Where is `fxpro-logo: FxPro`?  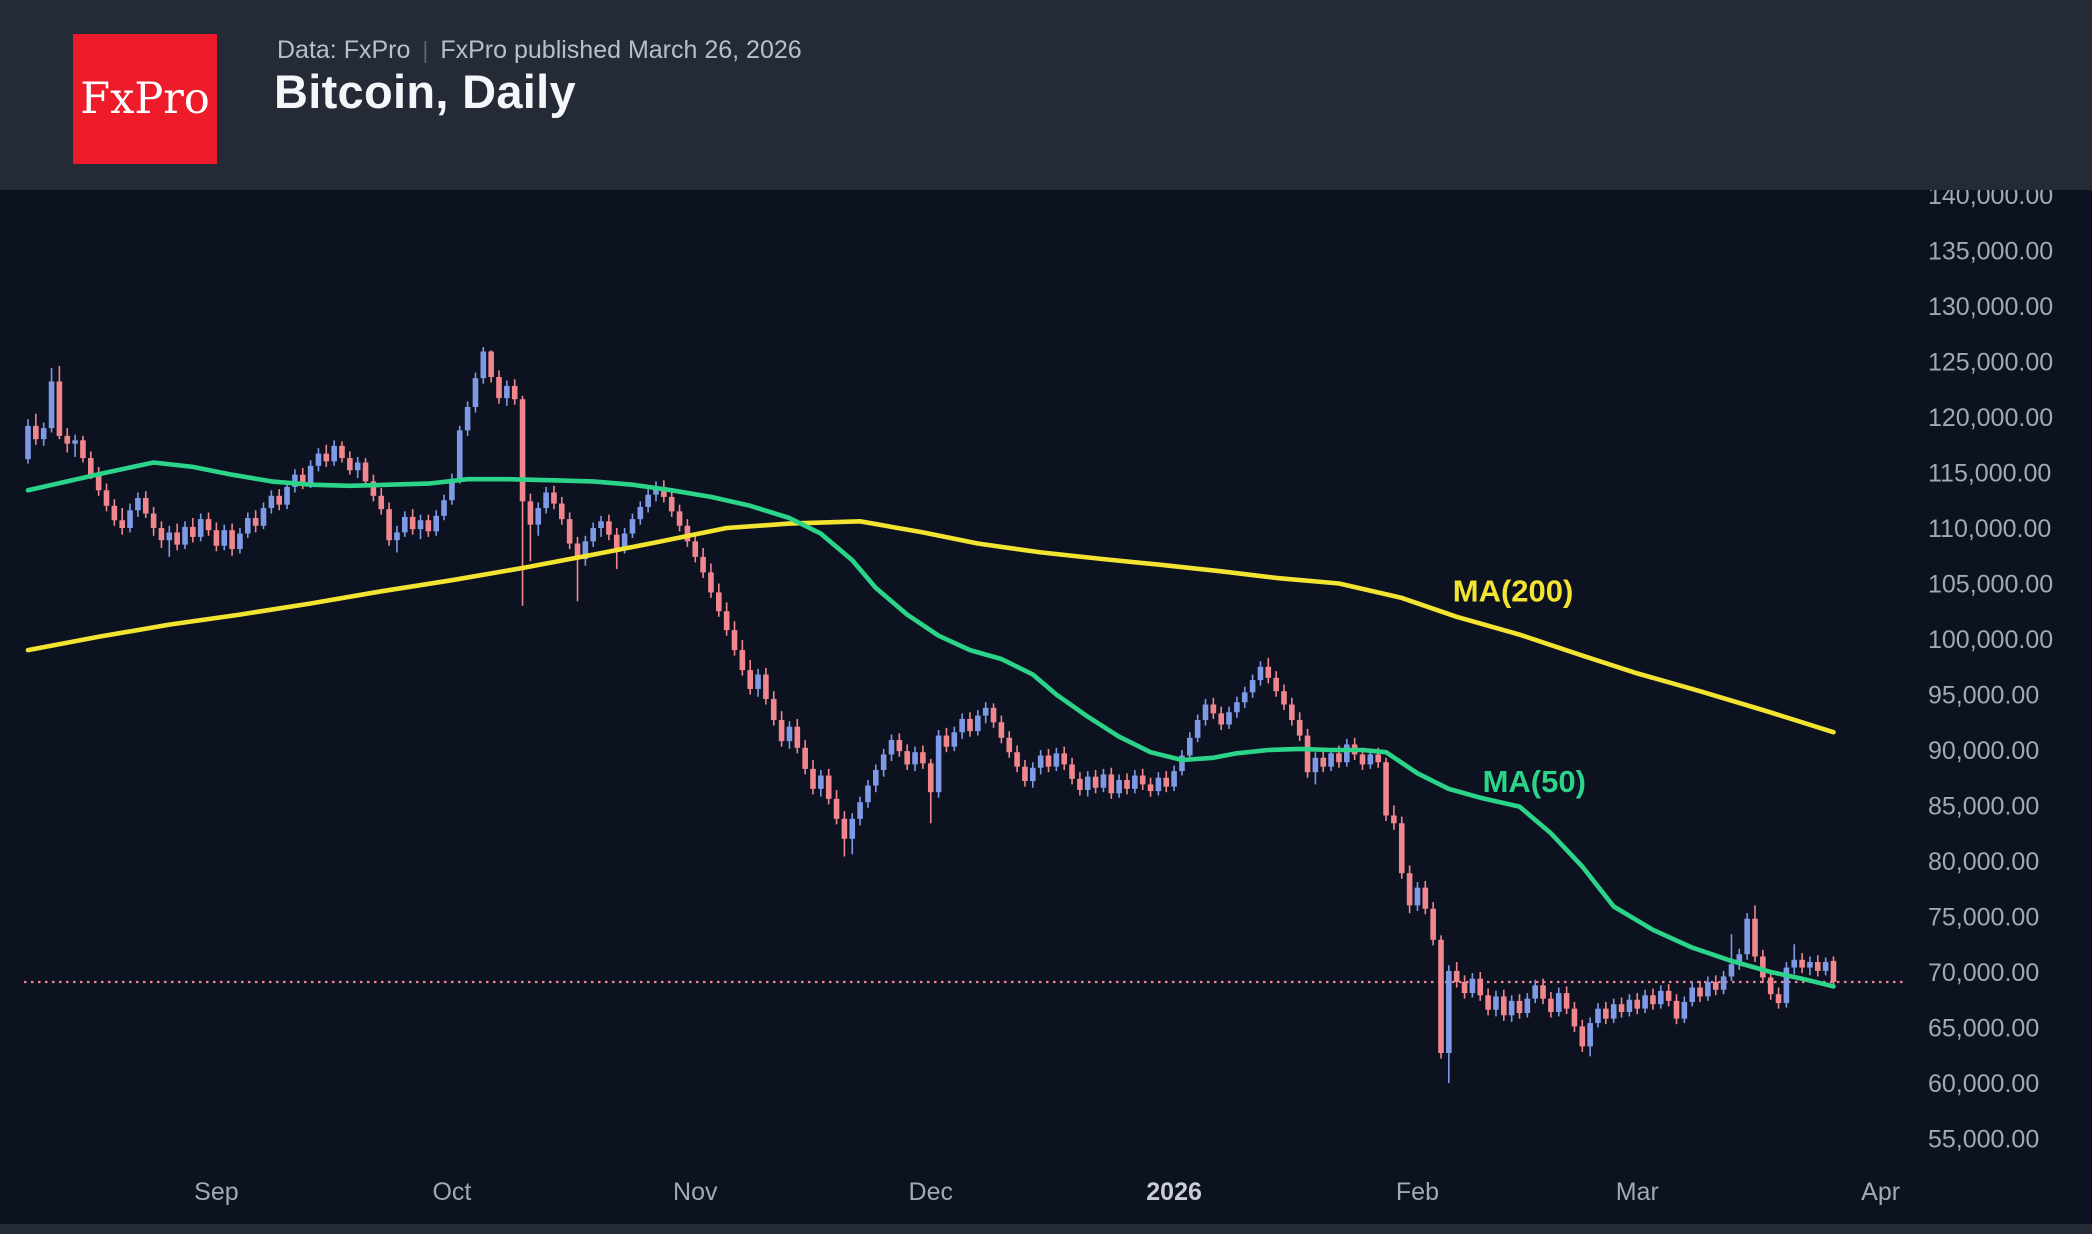
fxpro-logo: FxPro is located at coordinates (145, 99).